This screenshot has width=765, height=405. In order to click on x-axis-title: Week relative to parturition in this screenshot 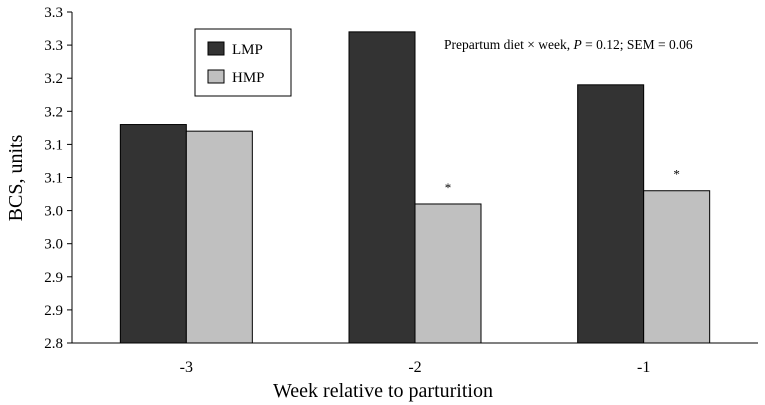, I will do `click(383, 391)`.